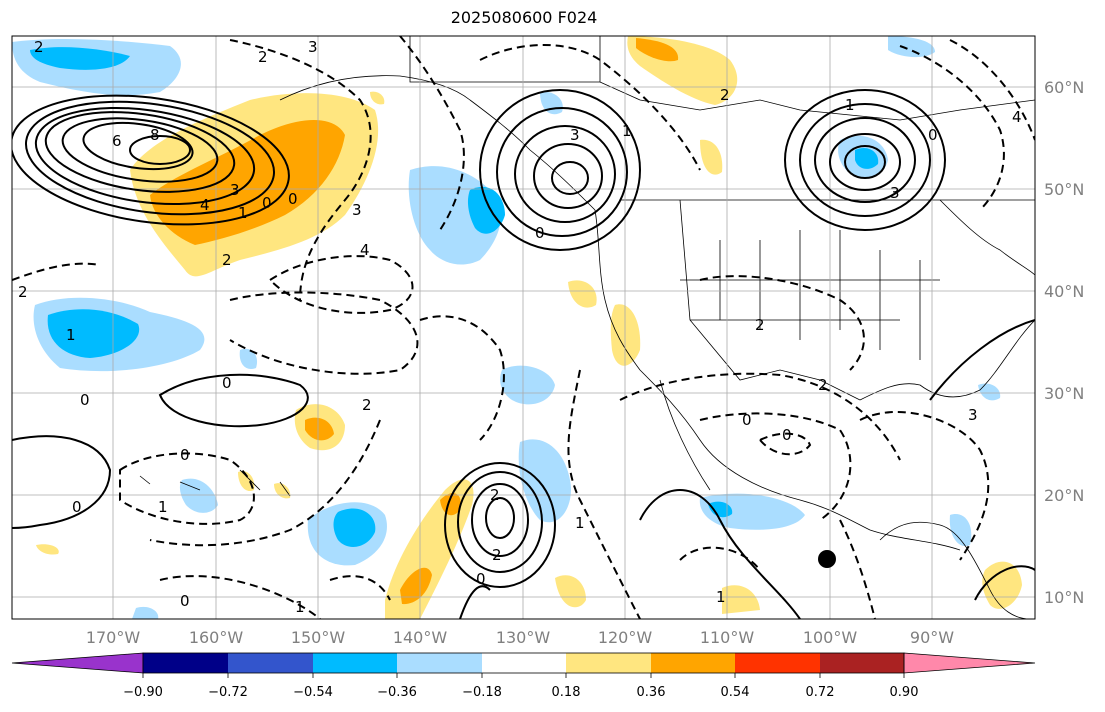 Image resolution: width=1105 pixels, height=712 pixels. I want to click on lon-label: 120°W, so click(625, 637).